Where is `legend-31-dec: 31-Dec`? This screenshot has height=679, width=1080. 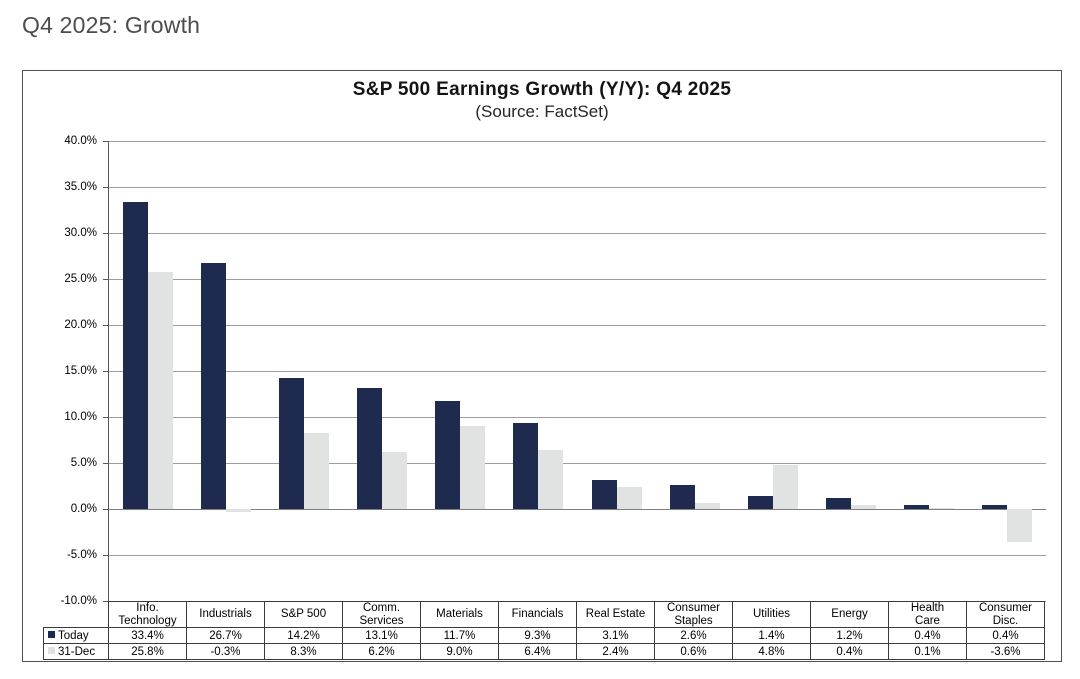
legend-31-dec: 31-Dec is located at coordinates (76, 651).